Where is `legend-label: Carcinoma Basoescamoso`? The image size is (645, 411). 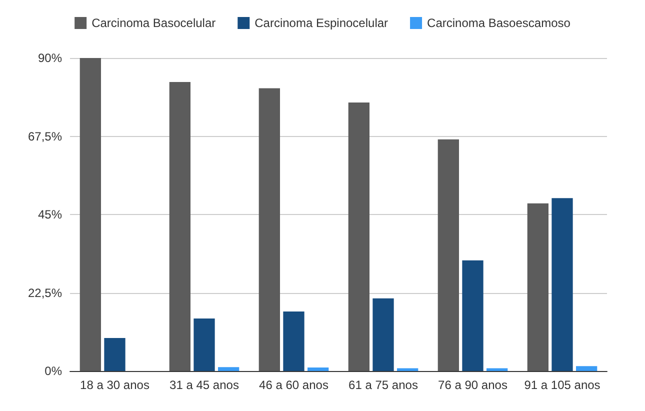 legend-label: Carcinoma Basoescamoso is located at coordinates (499, 23).